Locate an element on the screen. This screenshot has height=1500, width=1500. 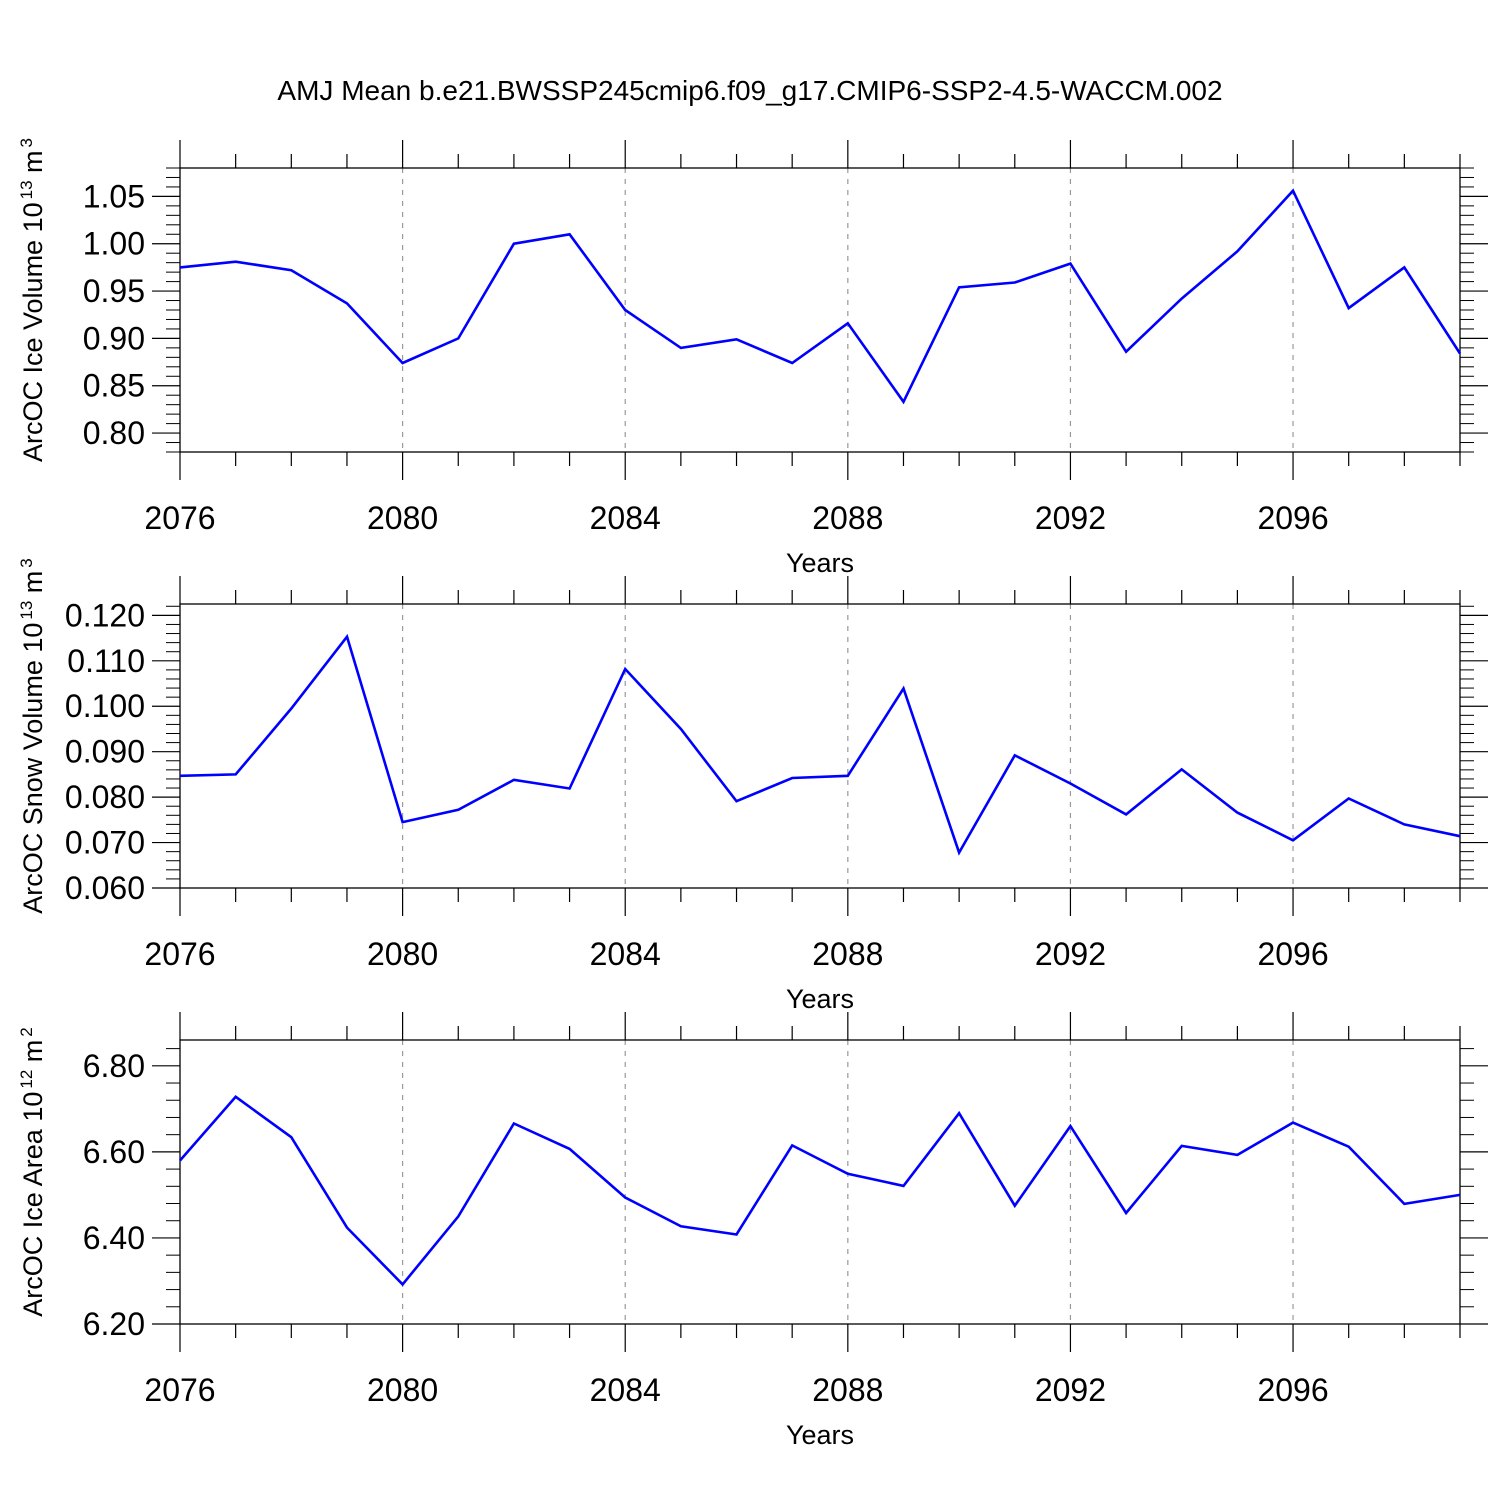
y-tick-label: 1.05 is located at coordinates (114, 196).